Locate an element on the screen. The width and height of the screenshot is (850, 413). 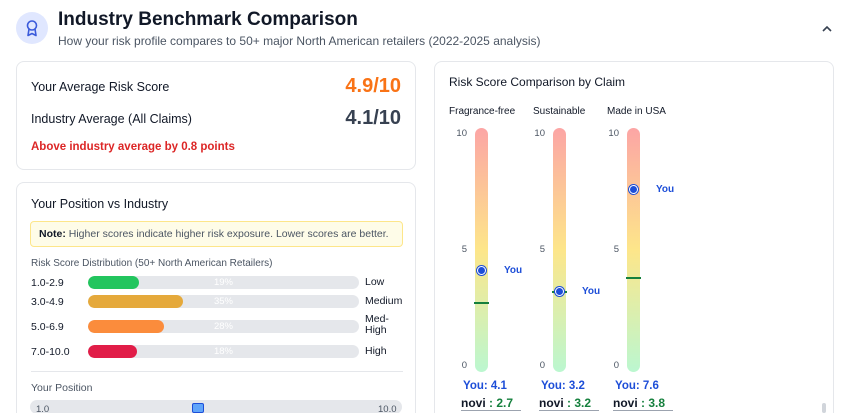
distribution-percent: 28% is located at coordinates (223, 326).